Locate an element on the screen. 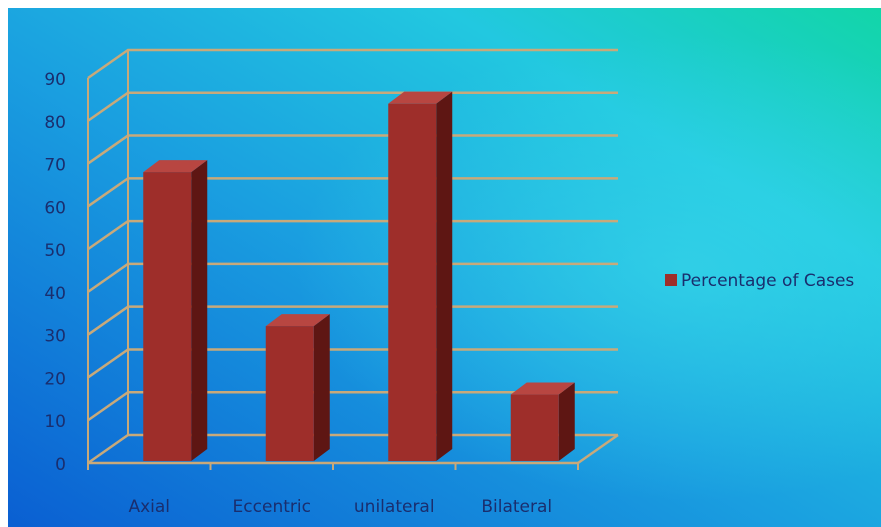 Image resolution: width=881 pixels, height=527 pixels. legend: Percentage of Cases is located at coordinates (759, 281).